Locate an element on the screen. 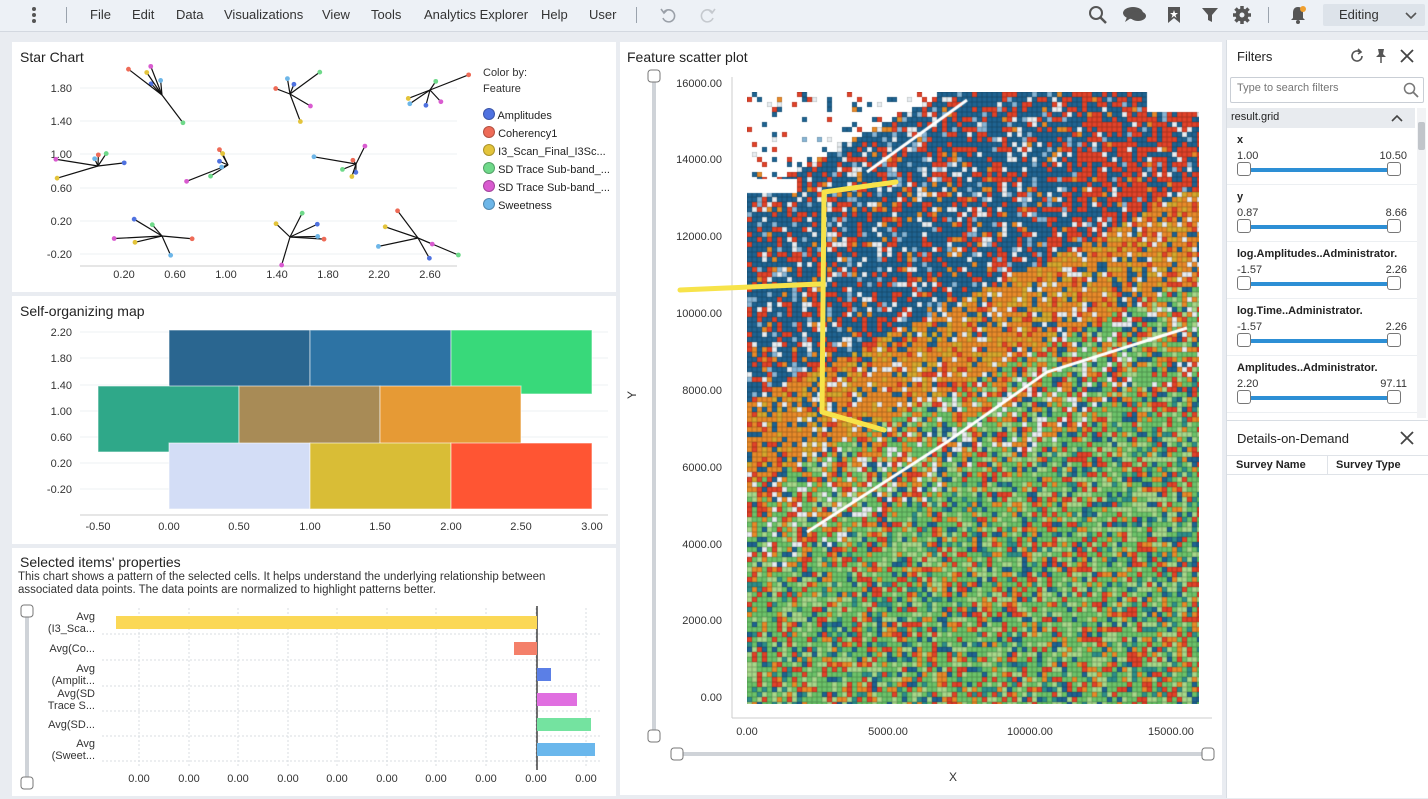 The image size is (1428, 799). menu-file: File is located at coordinates (100, 15).